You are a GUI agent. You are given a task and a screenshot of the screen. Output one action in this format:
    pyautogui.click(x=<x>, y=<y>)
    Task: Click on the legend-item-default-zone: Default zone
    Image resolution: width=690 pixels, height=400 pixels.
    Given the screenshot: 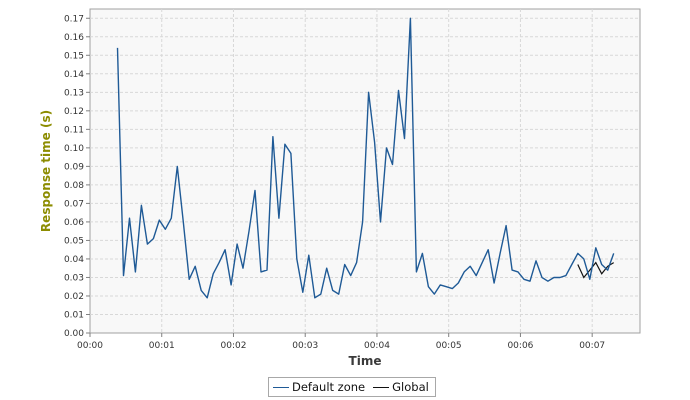 What is the action you would take?
    pyautogui.click(x=319, y=387)
    